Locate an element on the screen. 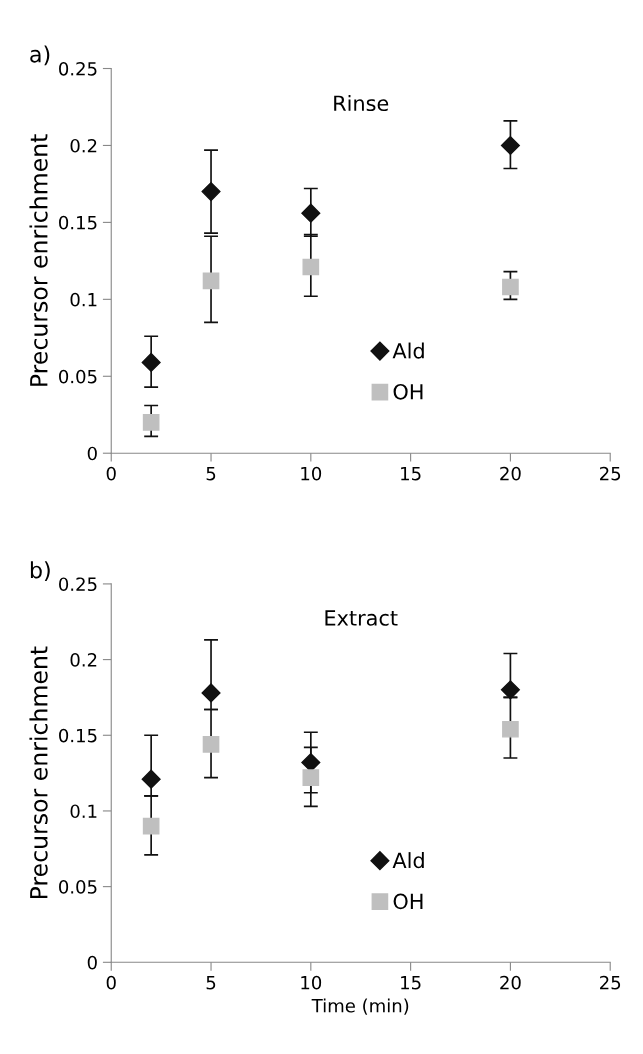 This screenshot has width=643, height=1054. text: a) is located at coordinates (40, 55).